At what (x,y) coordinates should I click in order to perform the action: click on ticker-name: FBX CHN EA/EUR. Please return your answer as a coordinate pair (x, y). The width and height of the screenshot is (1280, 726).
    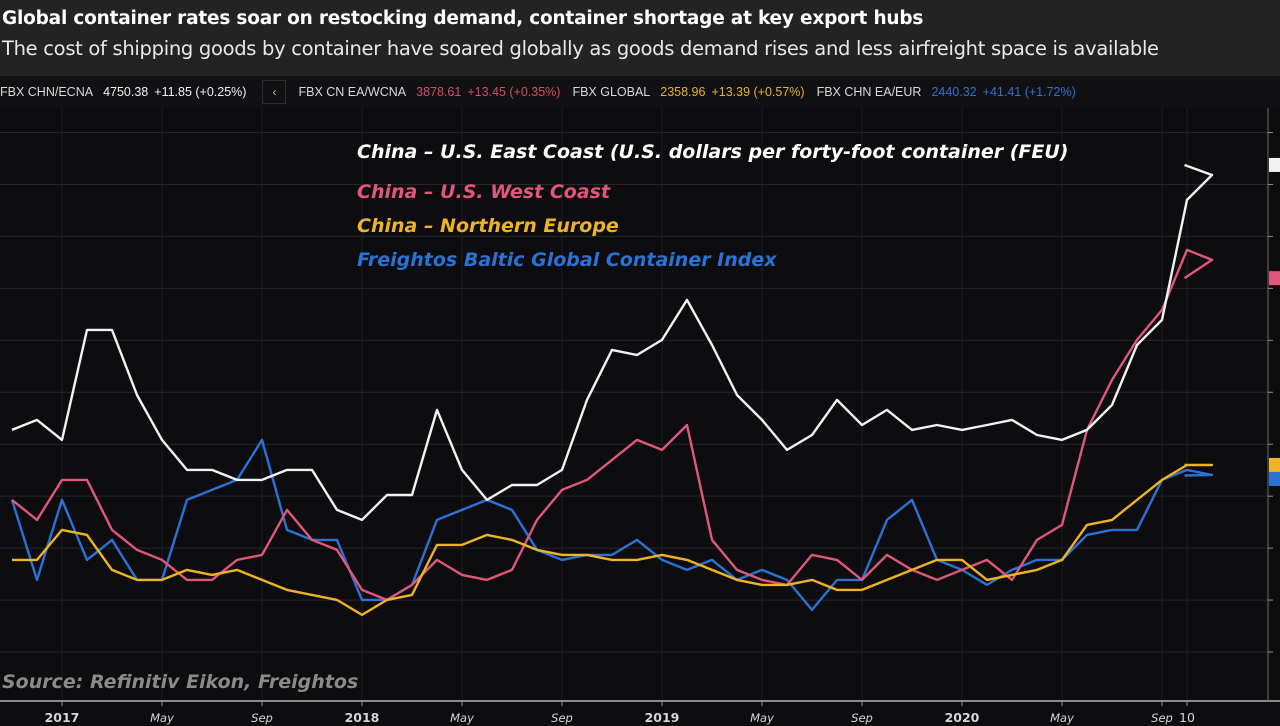
    Looking at the image, I should click on (869, 92).